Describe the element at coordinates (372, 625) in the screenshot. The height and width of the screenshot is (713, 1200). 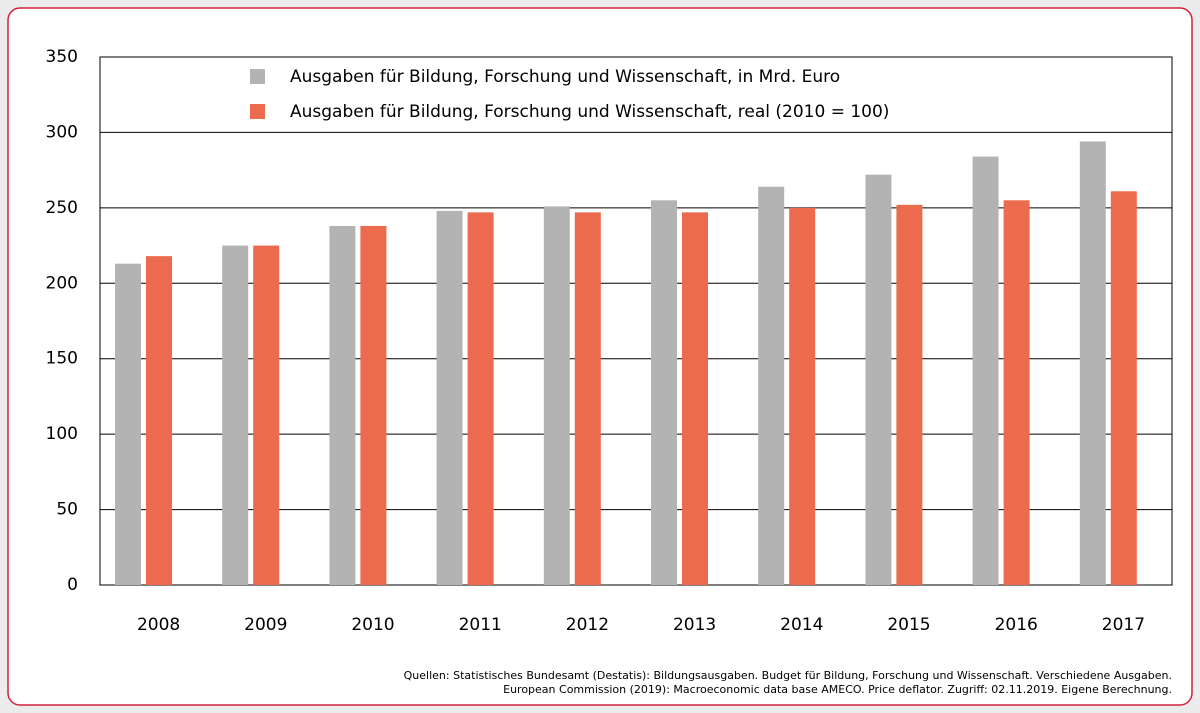
I see `x-tick-label: 2010` at that location.